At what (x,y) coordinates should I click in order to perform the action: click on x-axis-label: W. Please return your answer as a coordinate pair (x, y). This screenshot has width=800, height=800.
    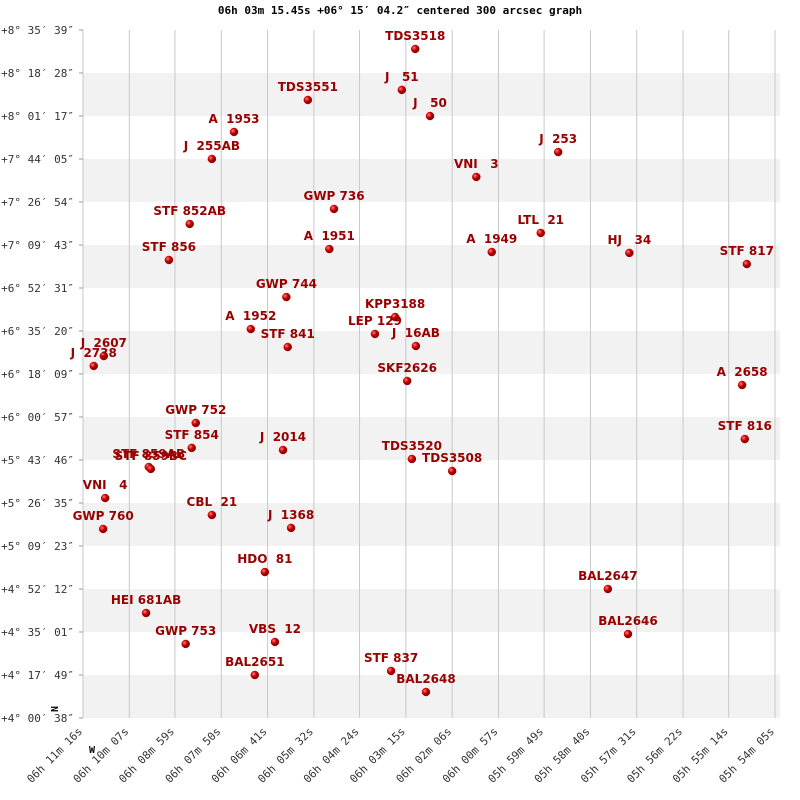
    Looking at the image, I should click on (92, 750).